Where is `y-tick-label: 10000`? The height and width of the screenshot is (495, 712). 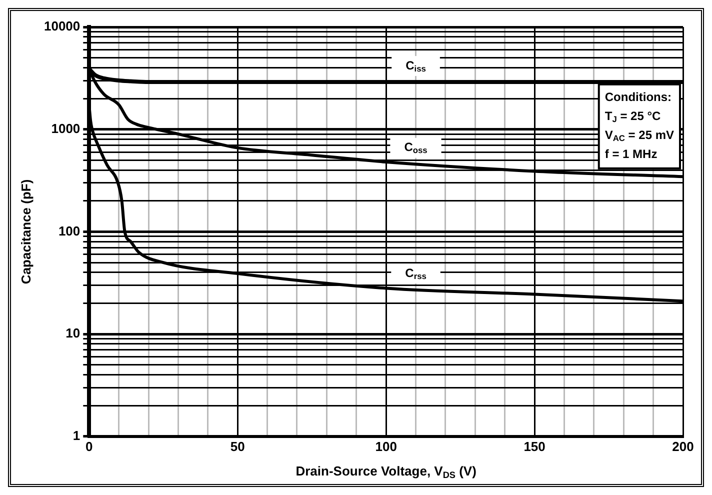
y-tick-label: 10000 is located at coordinates (62, 26).